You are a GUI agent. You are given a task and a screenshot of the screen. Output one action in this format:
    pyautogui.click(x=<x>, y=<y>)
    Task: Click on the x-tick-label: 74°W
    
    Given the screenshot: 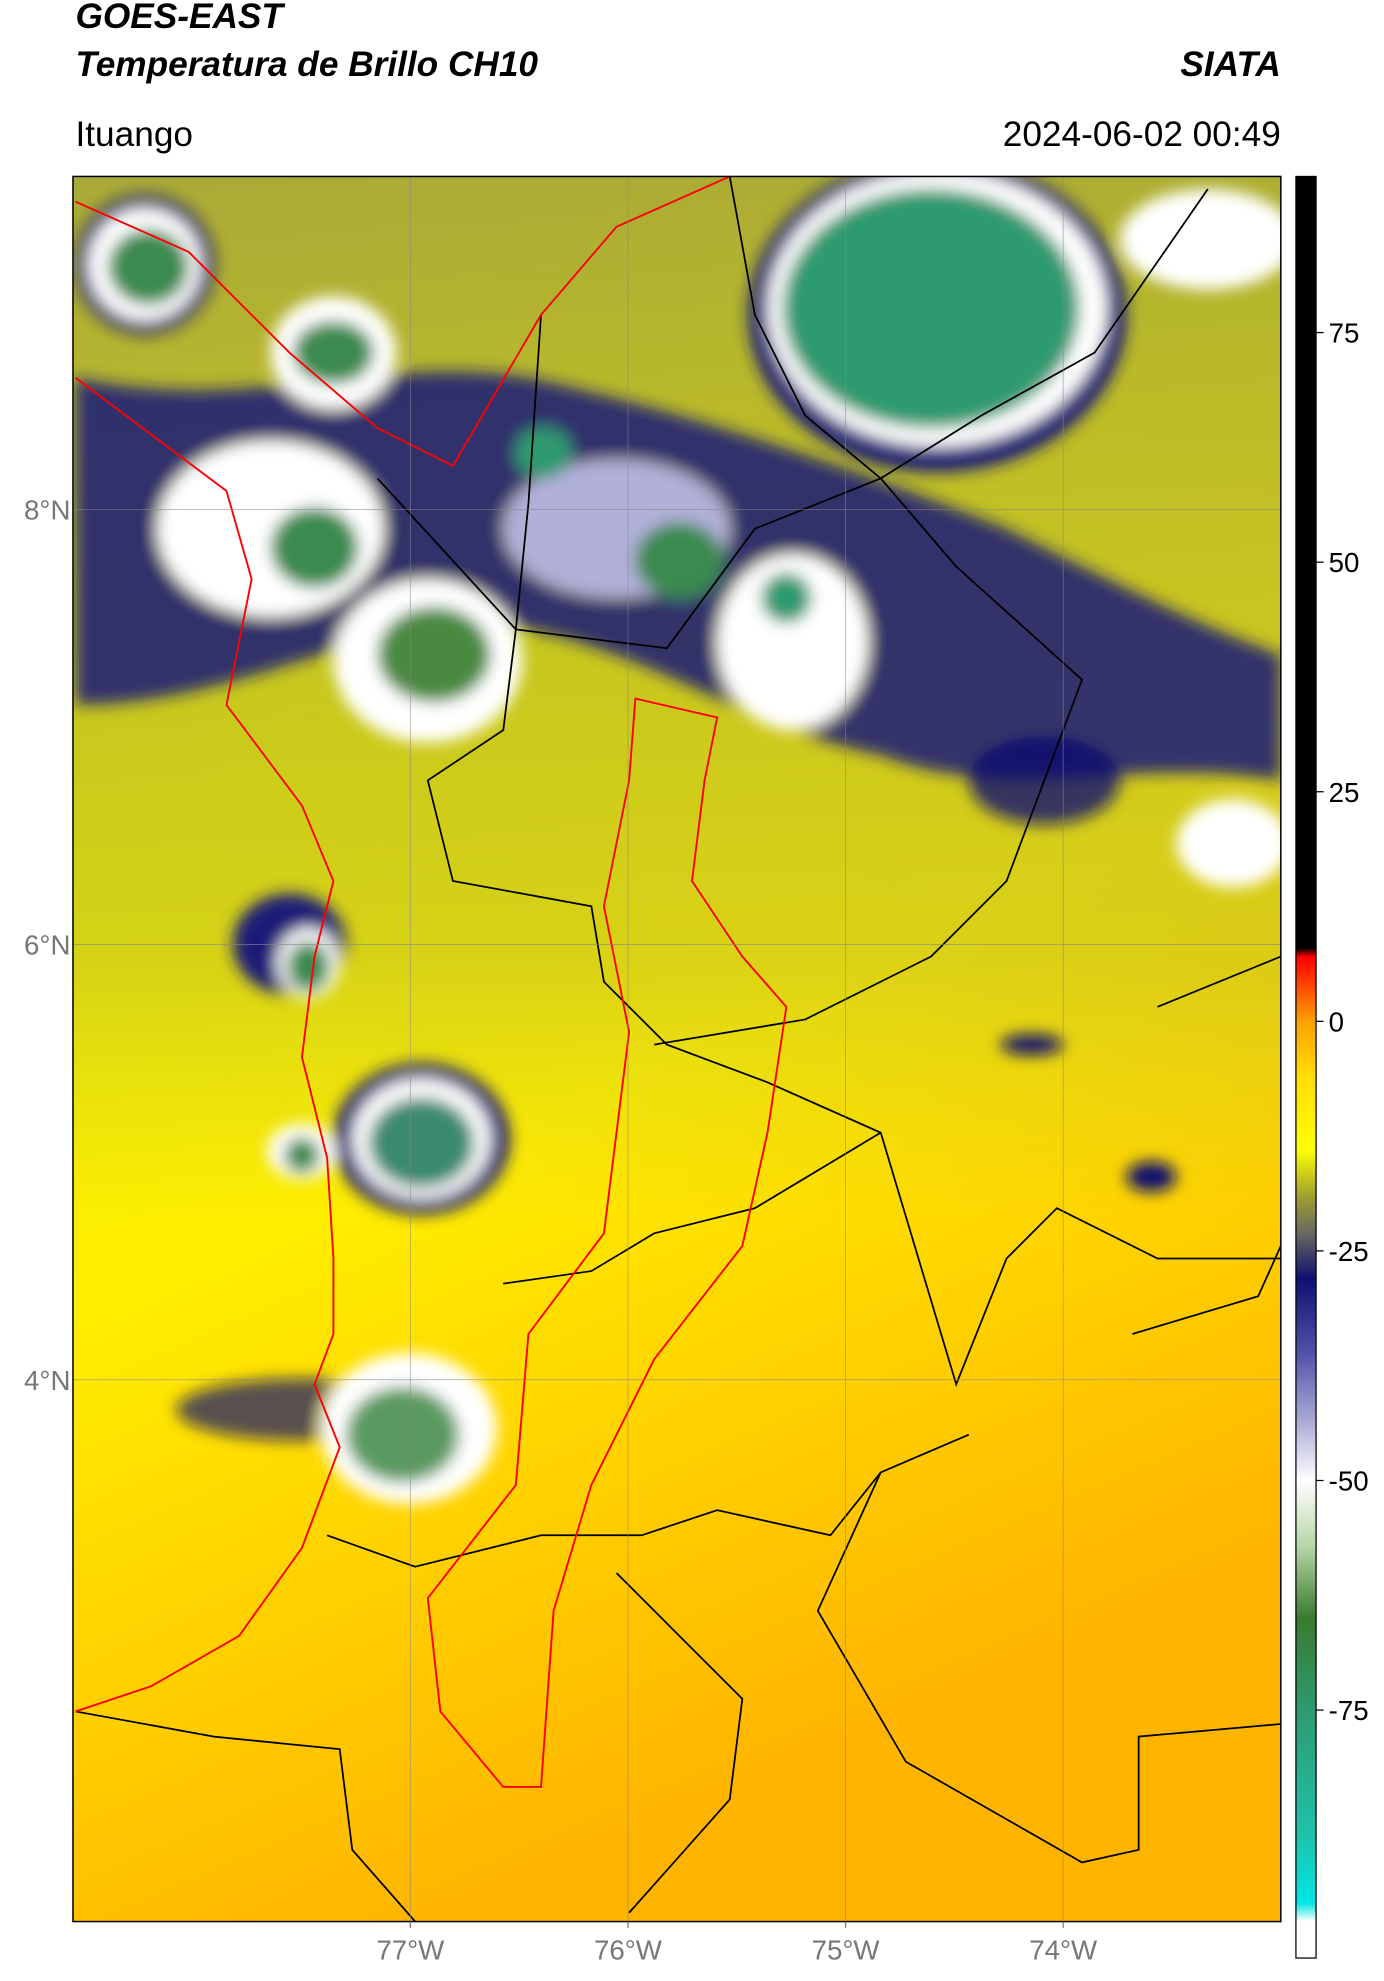 What is the action you would take?
    pyautogui.click(x=1063, y=1949)
    